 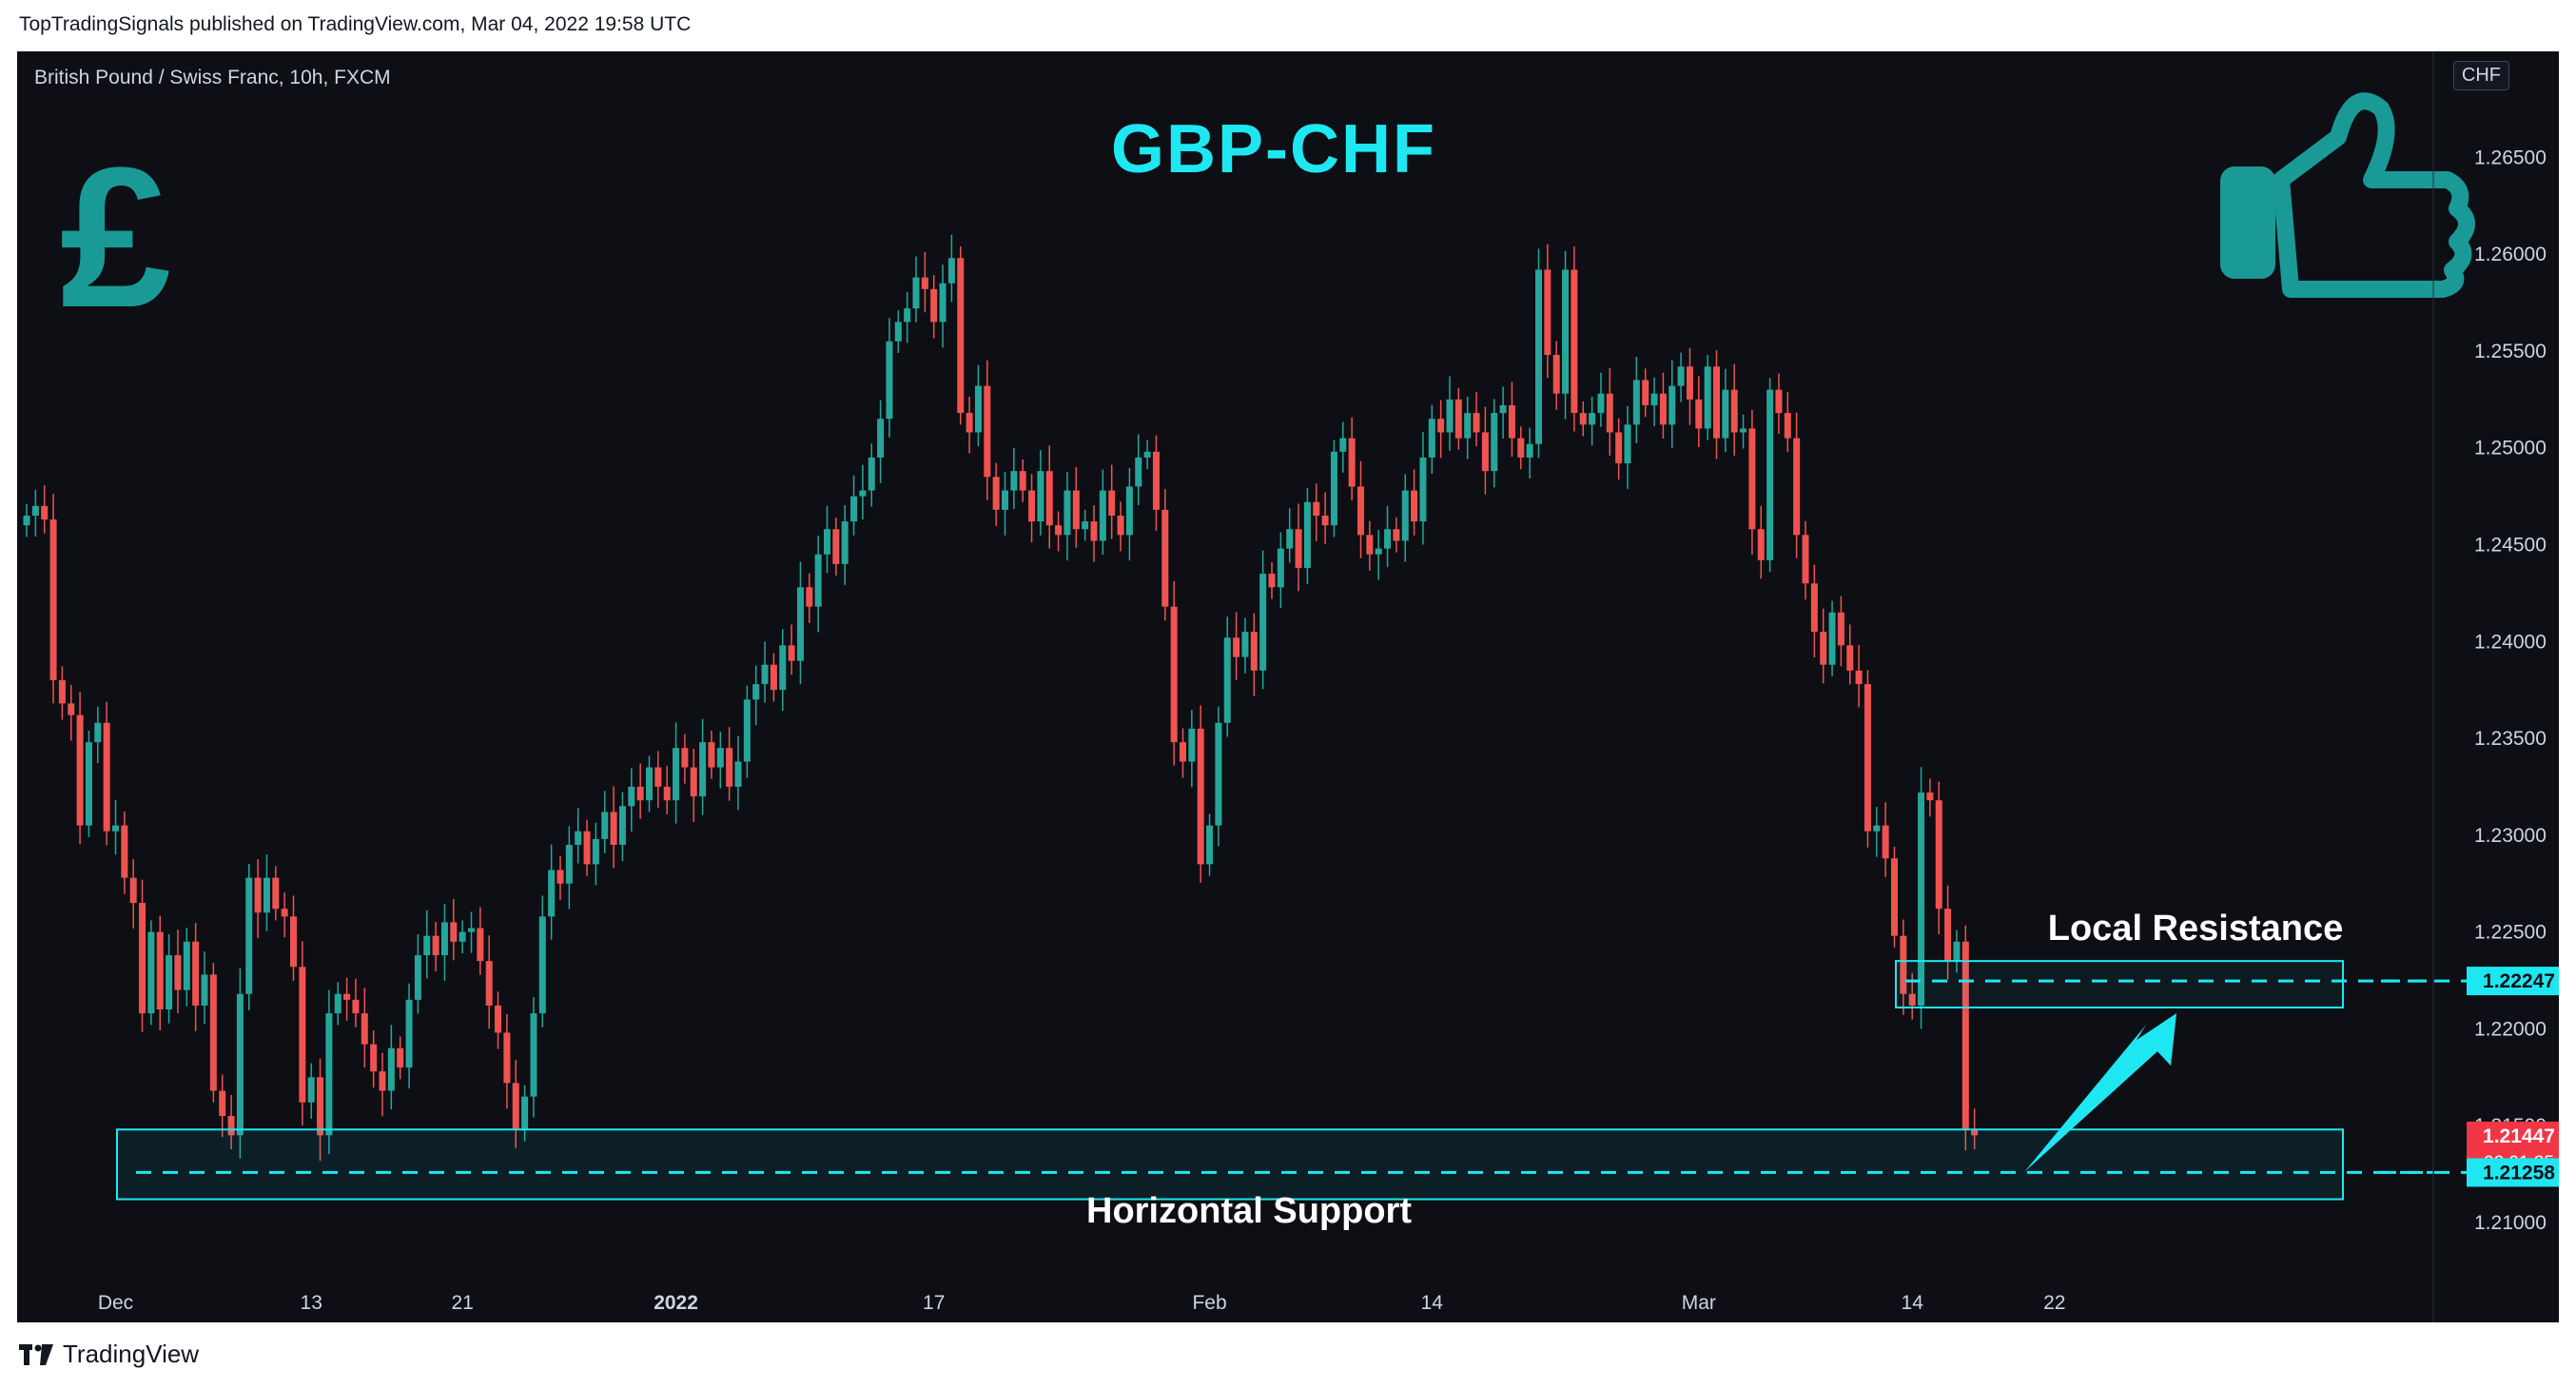 What do you see at coordinates (2196, 929) in the screenshot?
I see `local-resistance-label: Local Resistance` at bounding box center [2196, 929].